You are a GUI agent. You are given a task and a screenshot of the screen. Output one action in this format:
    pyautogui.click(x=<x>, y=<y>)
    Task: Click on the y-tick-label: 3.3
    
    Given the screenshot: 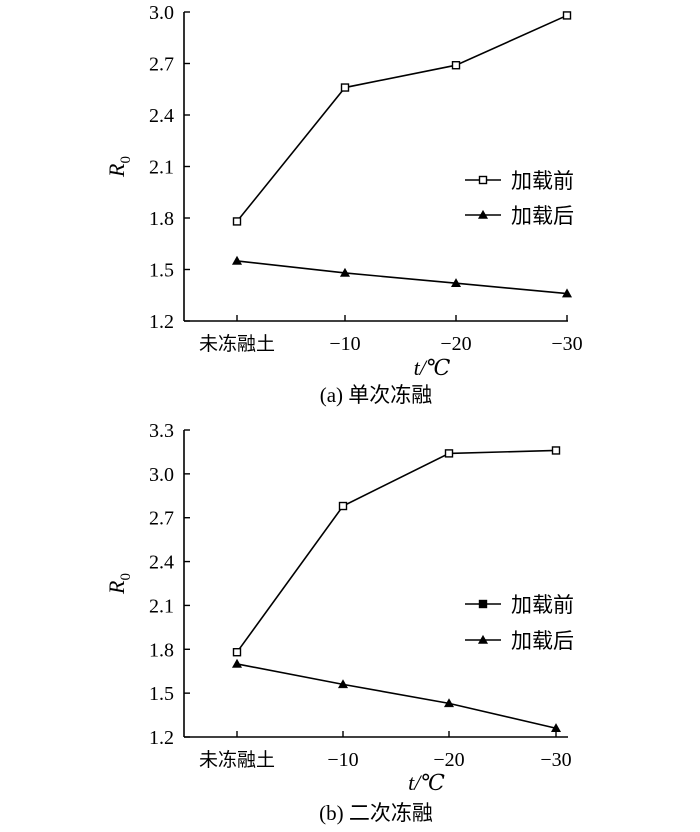 What is the action you would take?
    pyautogui.click(x=161, y=431)
    